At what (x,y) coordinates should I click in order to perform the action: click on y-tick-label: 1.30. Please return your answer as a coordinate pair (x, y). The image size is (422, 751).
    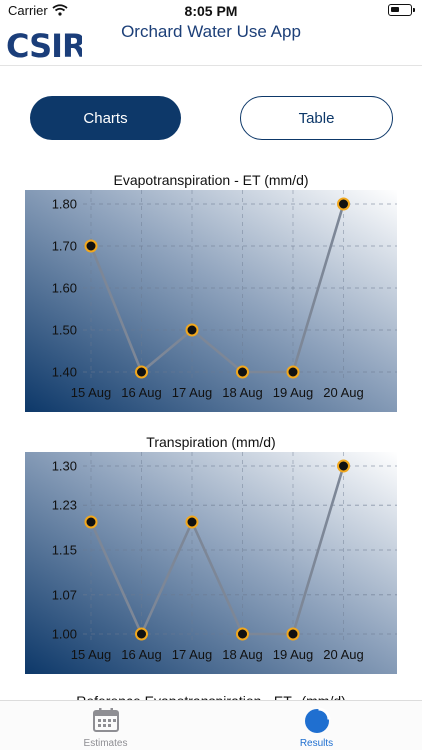
    Looking at the image, I should click on (64, 466).